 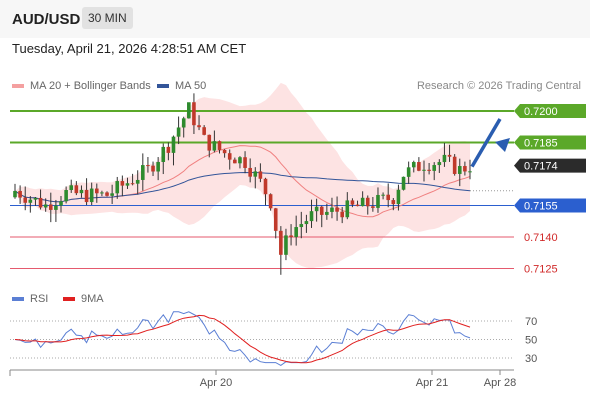 What do you see at coordinates (531, 359) in the screenshot?
I see `rsi-tick-30: 30` at bounding box center [531, 359].